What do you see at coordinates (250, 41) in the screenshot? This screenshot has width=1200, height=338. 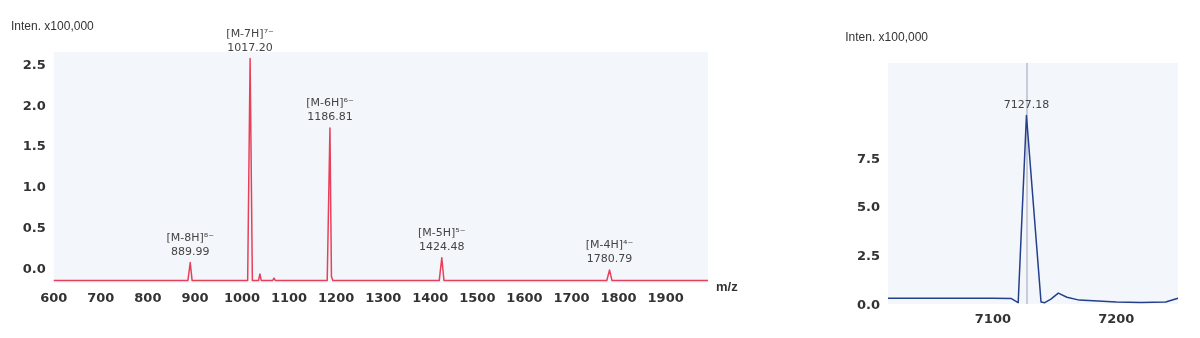 I see `annotation: [M-7H]⁷⁻ 1017.20` at bounding box center [250, 41].